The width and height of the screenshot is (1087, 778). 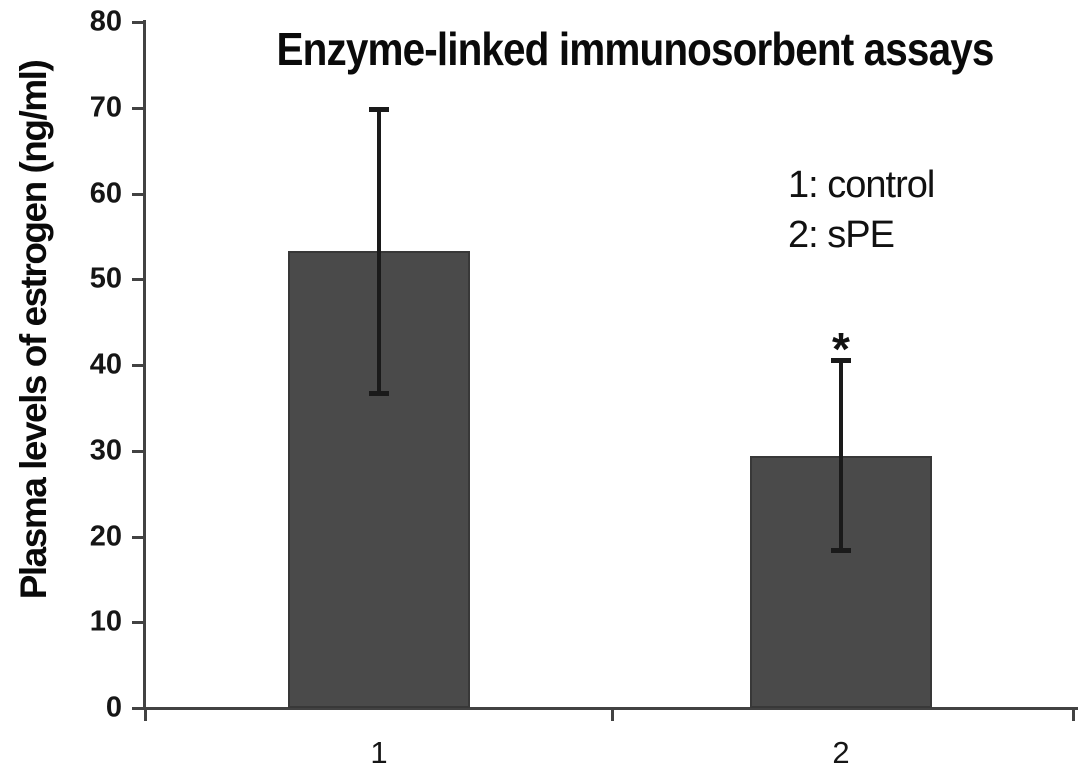 What do you see at coordinates (841, 455) in the screenshot?
I see `error-bar-sPE` at bounding box center [841, 455].